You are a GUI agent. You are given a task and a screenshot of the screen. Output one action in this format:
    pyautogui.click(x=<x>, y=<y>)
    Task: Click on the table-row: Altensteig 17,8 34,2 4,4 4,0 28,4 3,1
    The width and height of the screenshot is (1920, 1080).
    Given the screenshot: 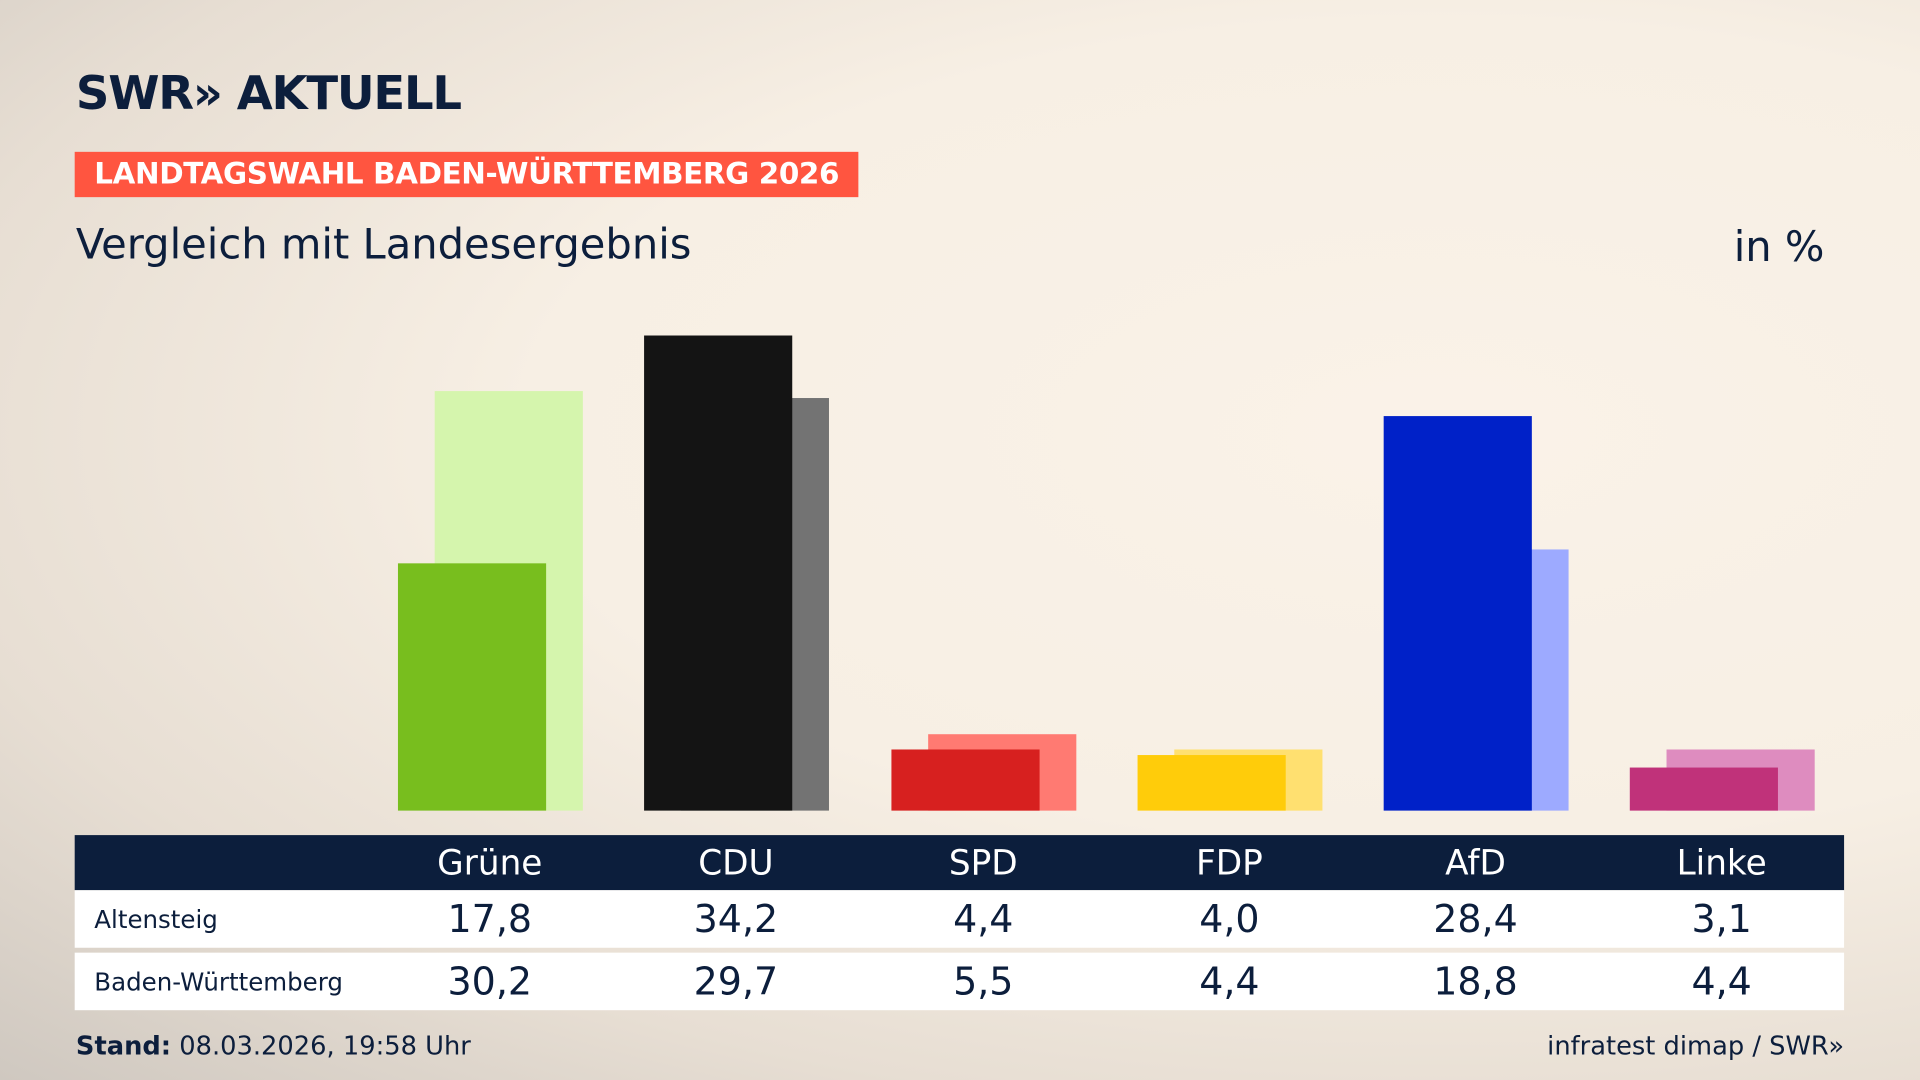 What is the action you would take?
    pyautogui.click(x=959, y=919)
    